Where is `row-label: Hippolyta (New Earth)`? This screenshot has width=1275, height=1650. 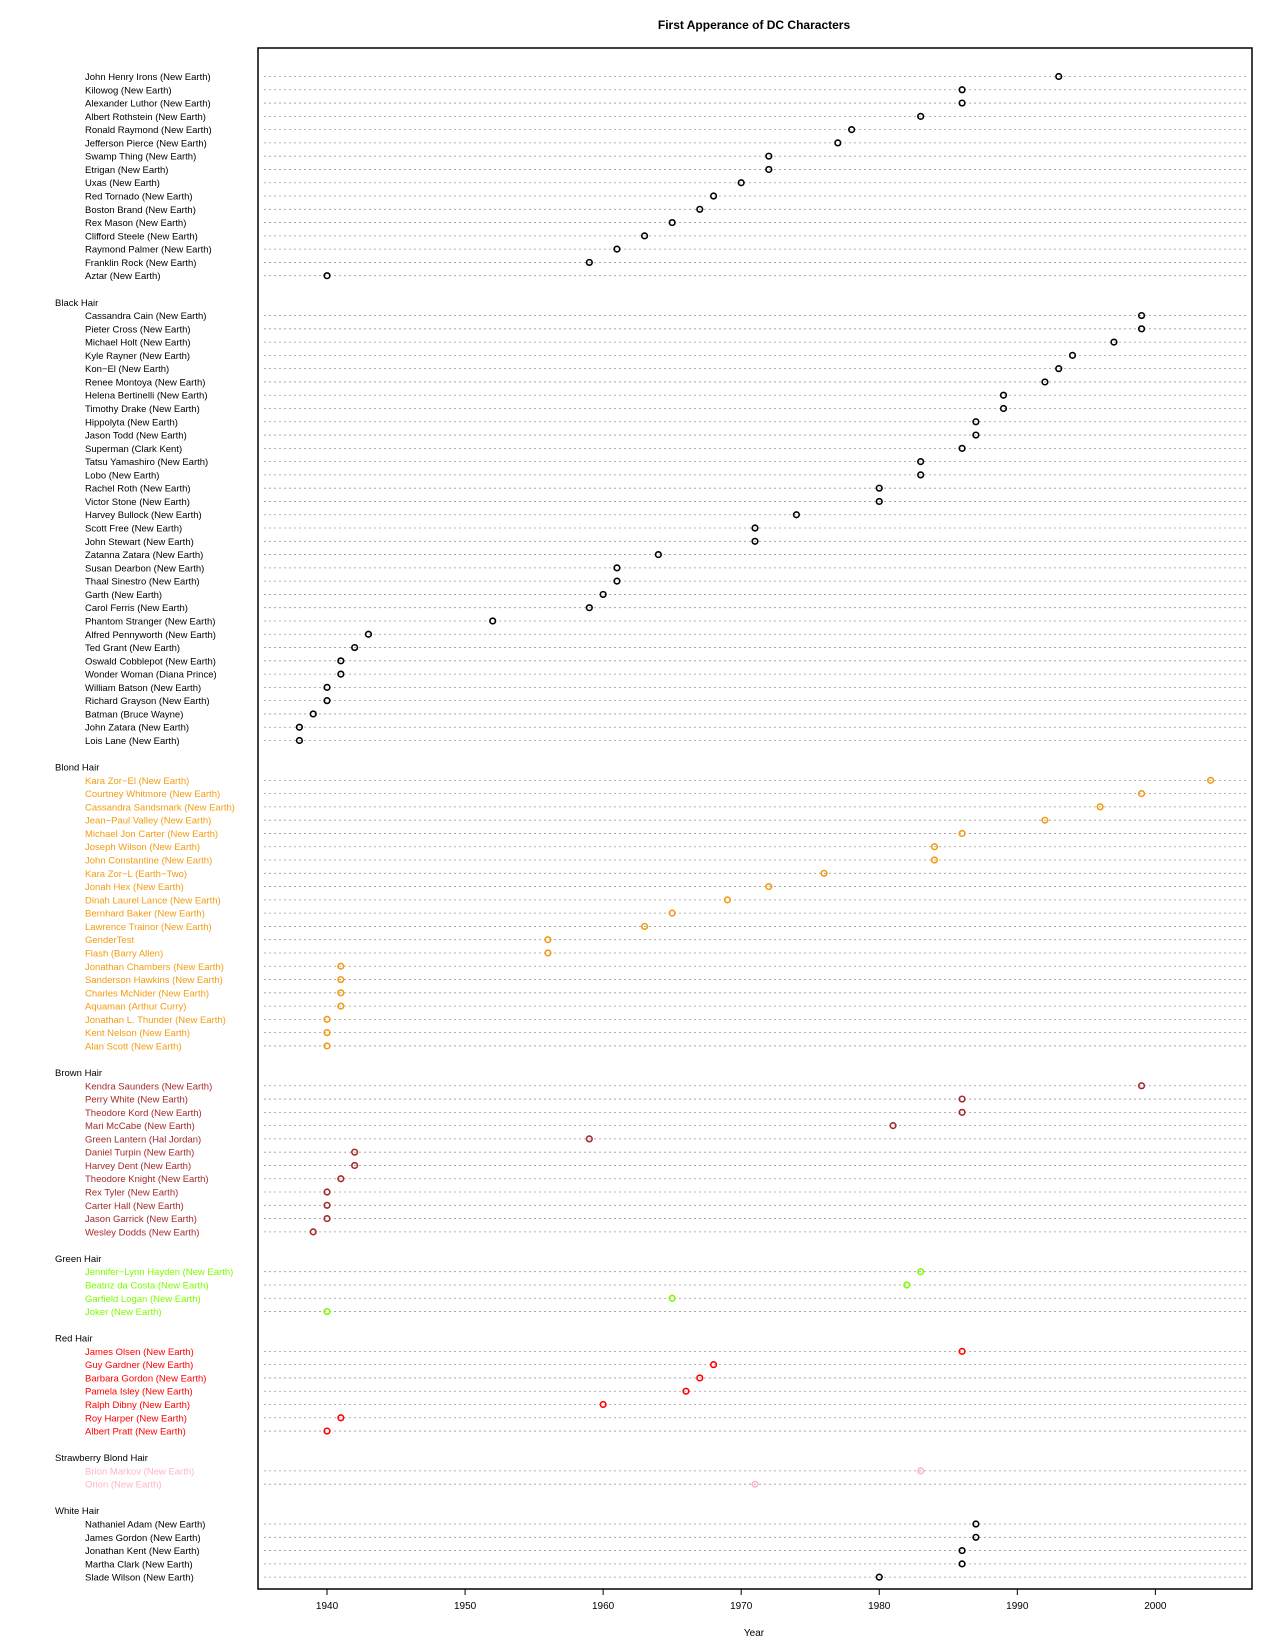 row-label: Hippolyta (New Earth) is located at coordinates (131, 422).